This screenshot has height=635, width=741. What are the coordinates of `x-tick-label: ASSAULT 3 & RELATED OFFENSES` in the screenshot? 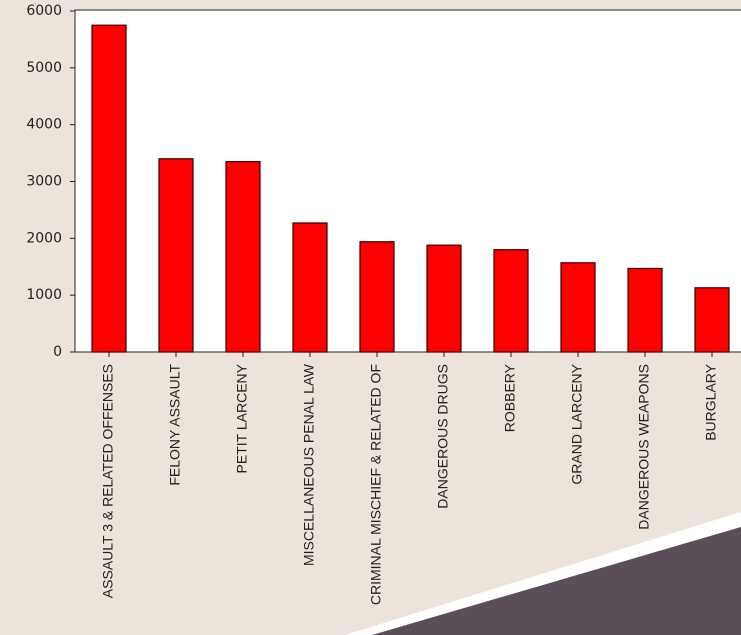 It's located at (108, 481).